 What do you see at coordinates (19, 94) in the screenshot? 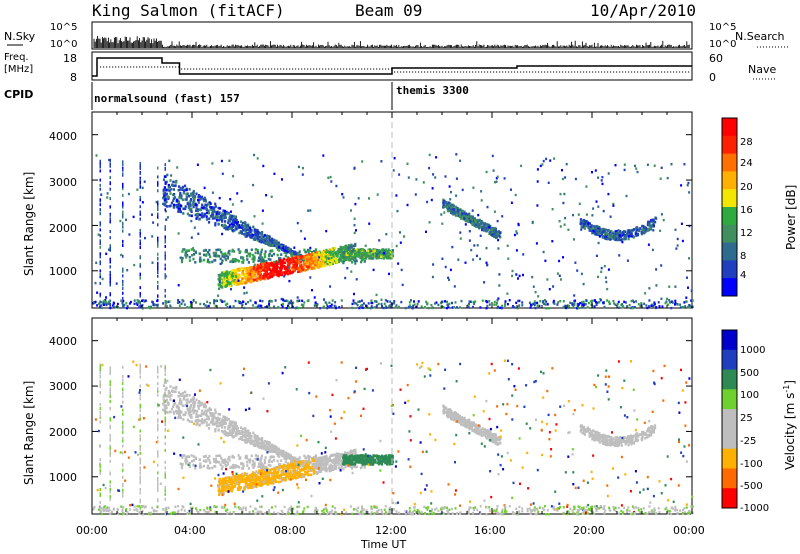
I see `cpid-label: CPID` at bounding box center [19, 94].